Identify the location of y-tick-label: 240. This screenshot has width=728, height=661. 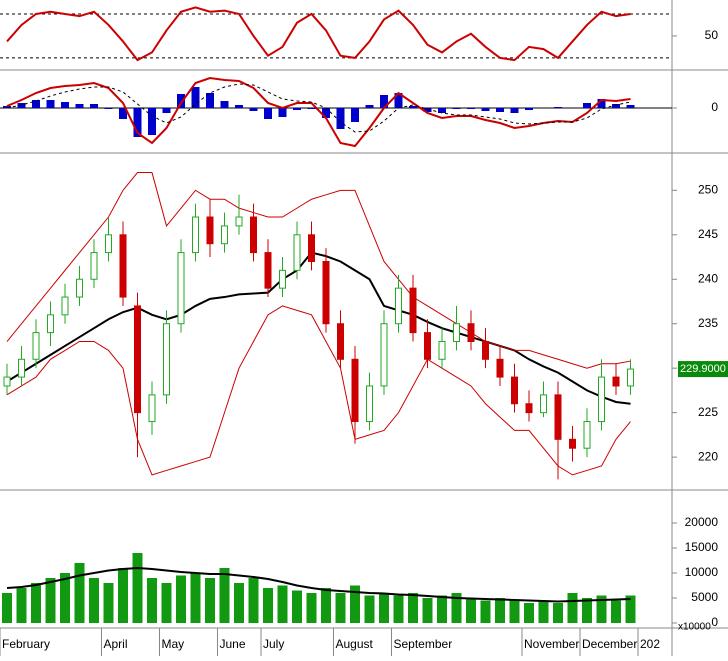
(708, 278).